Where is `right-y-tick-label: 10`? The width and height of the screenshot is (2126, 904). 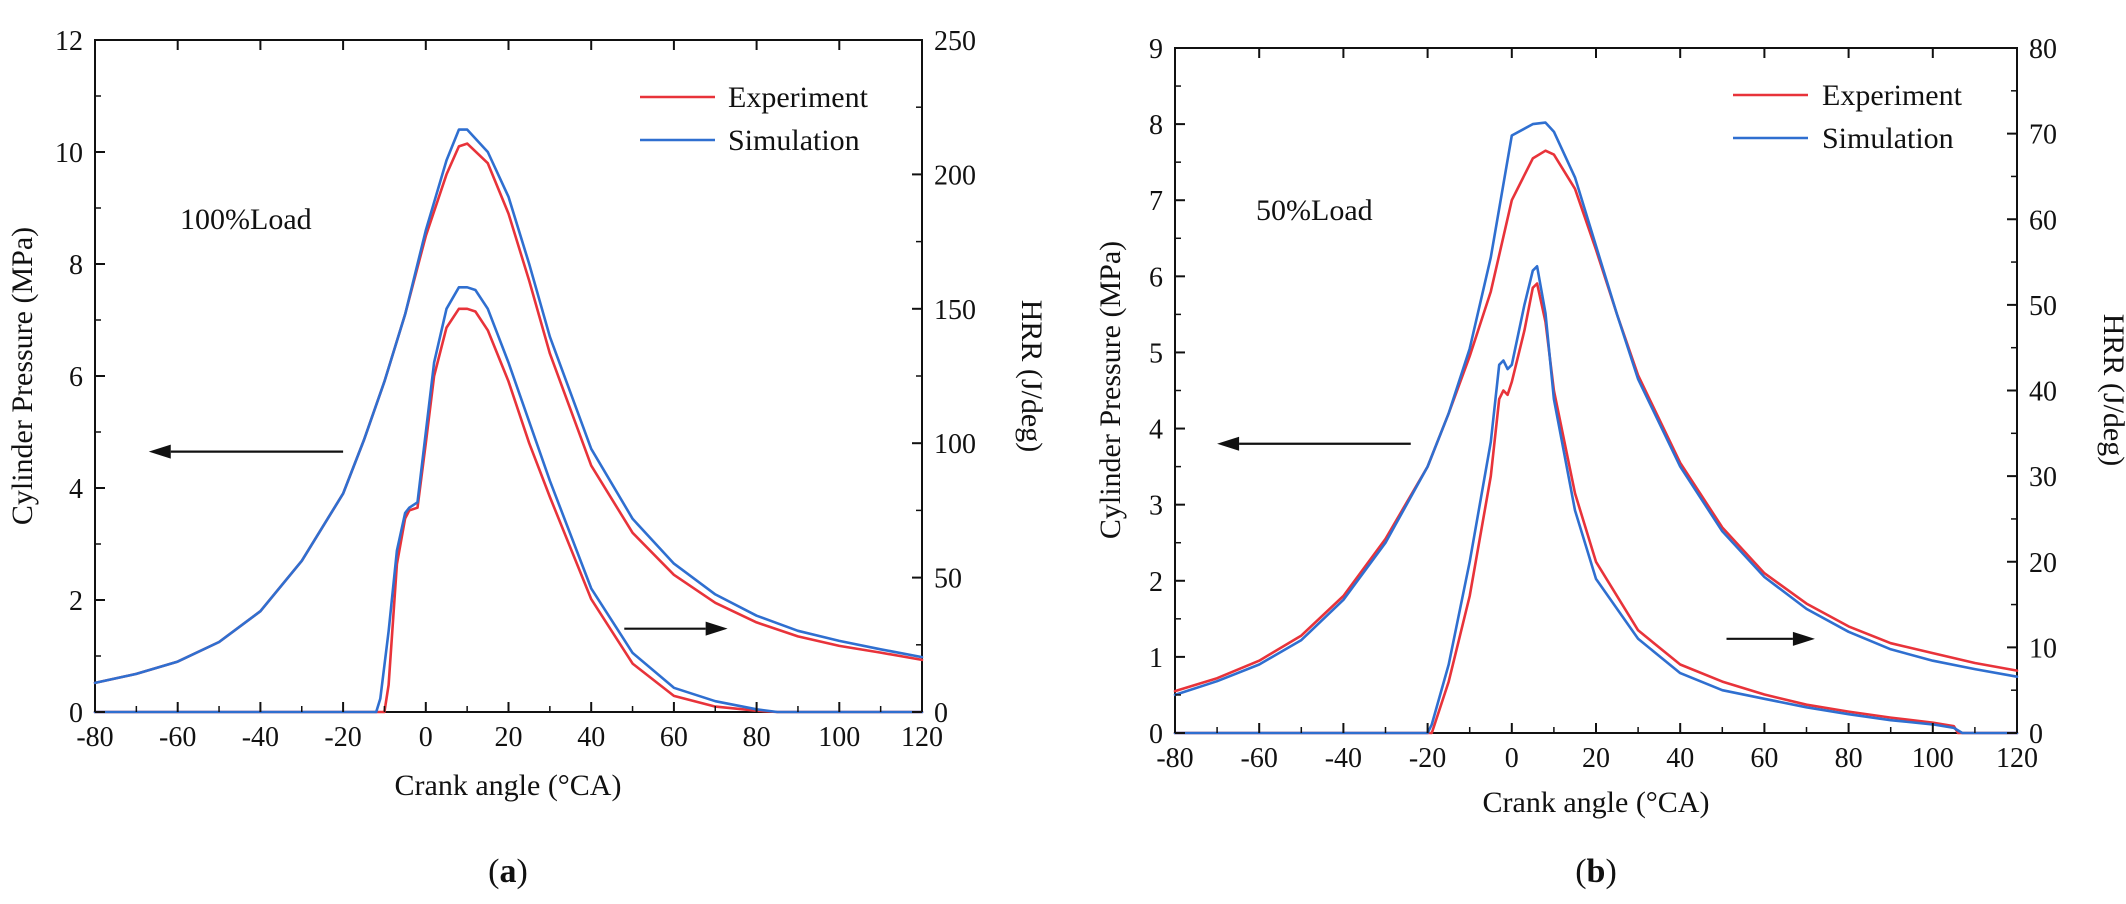 right-y-tick-label: 10 is located at coordinates (2043, 648).